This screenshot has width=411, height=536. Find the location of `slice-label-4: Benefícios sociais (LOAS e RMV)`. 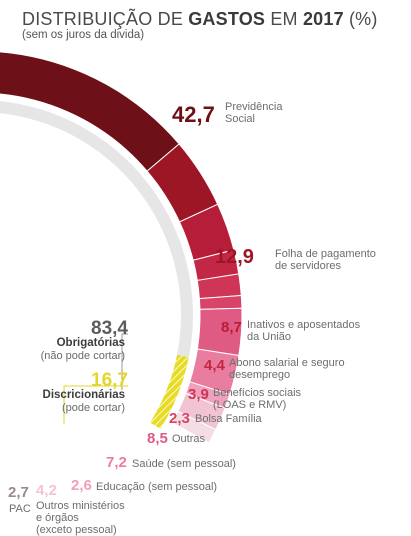

slice-label-4: Benefícios sociais (LOAS e RMV) is located at coordinates (257, 399).